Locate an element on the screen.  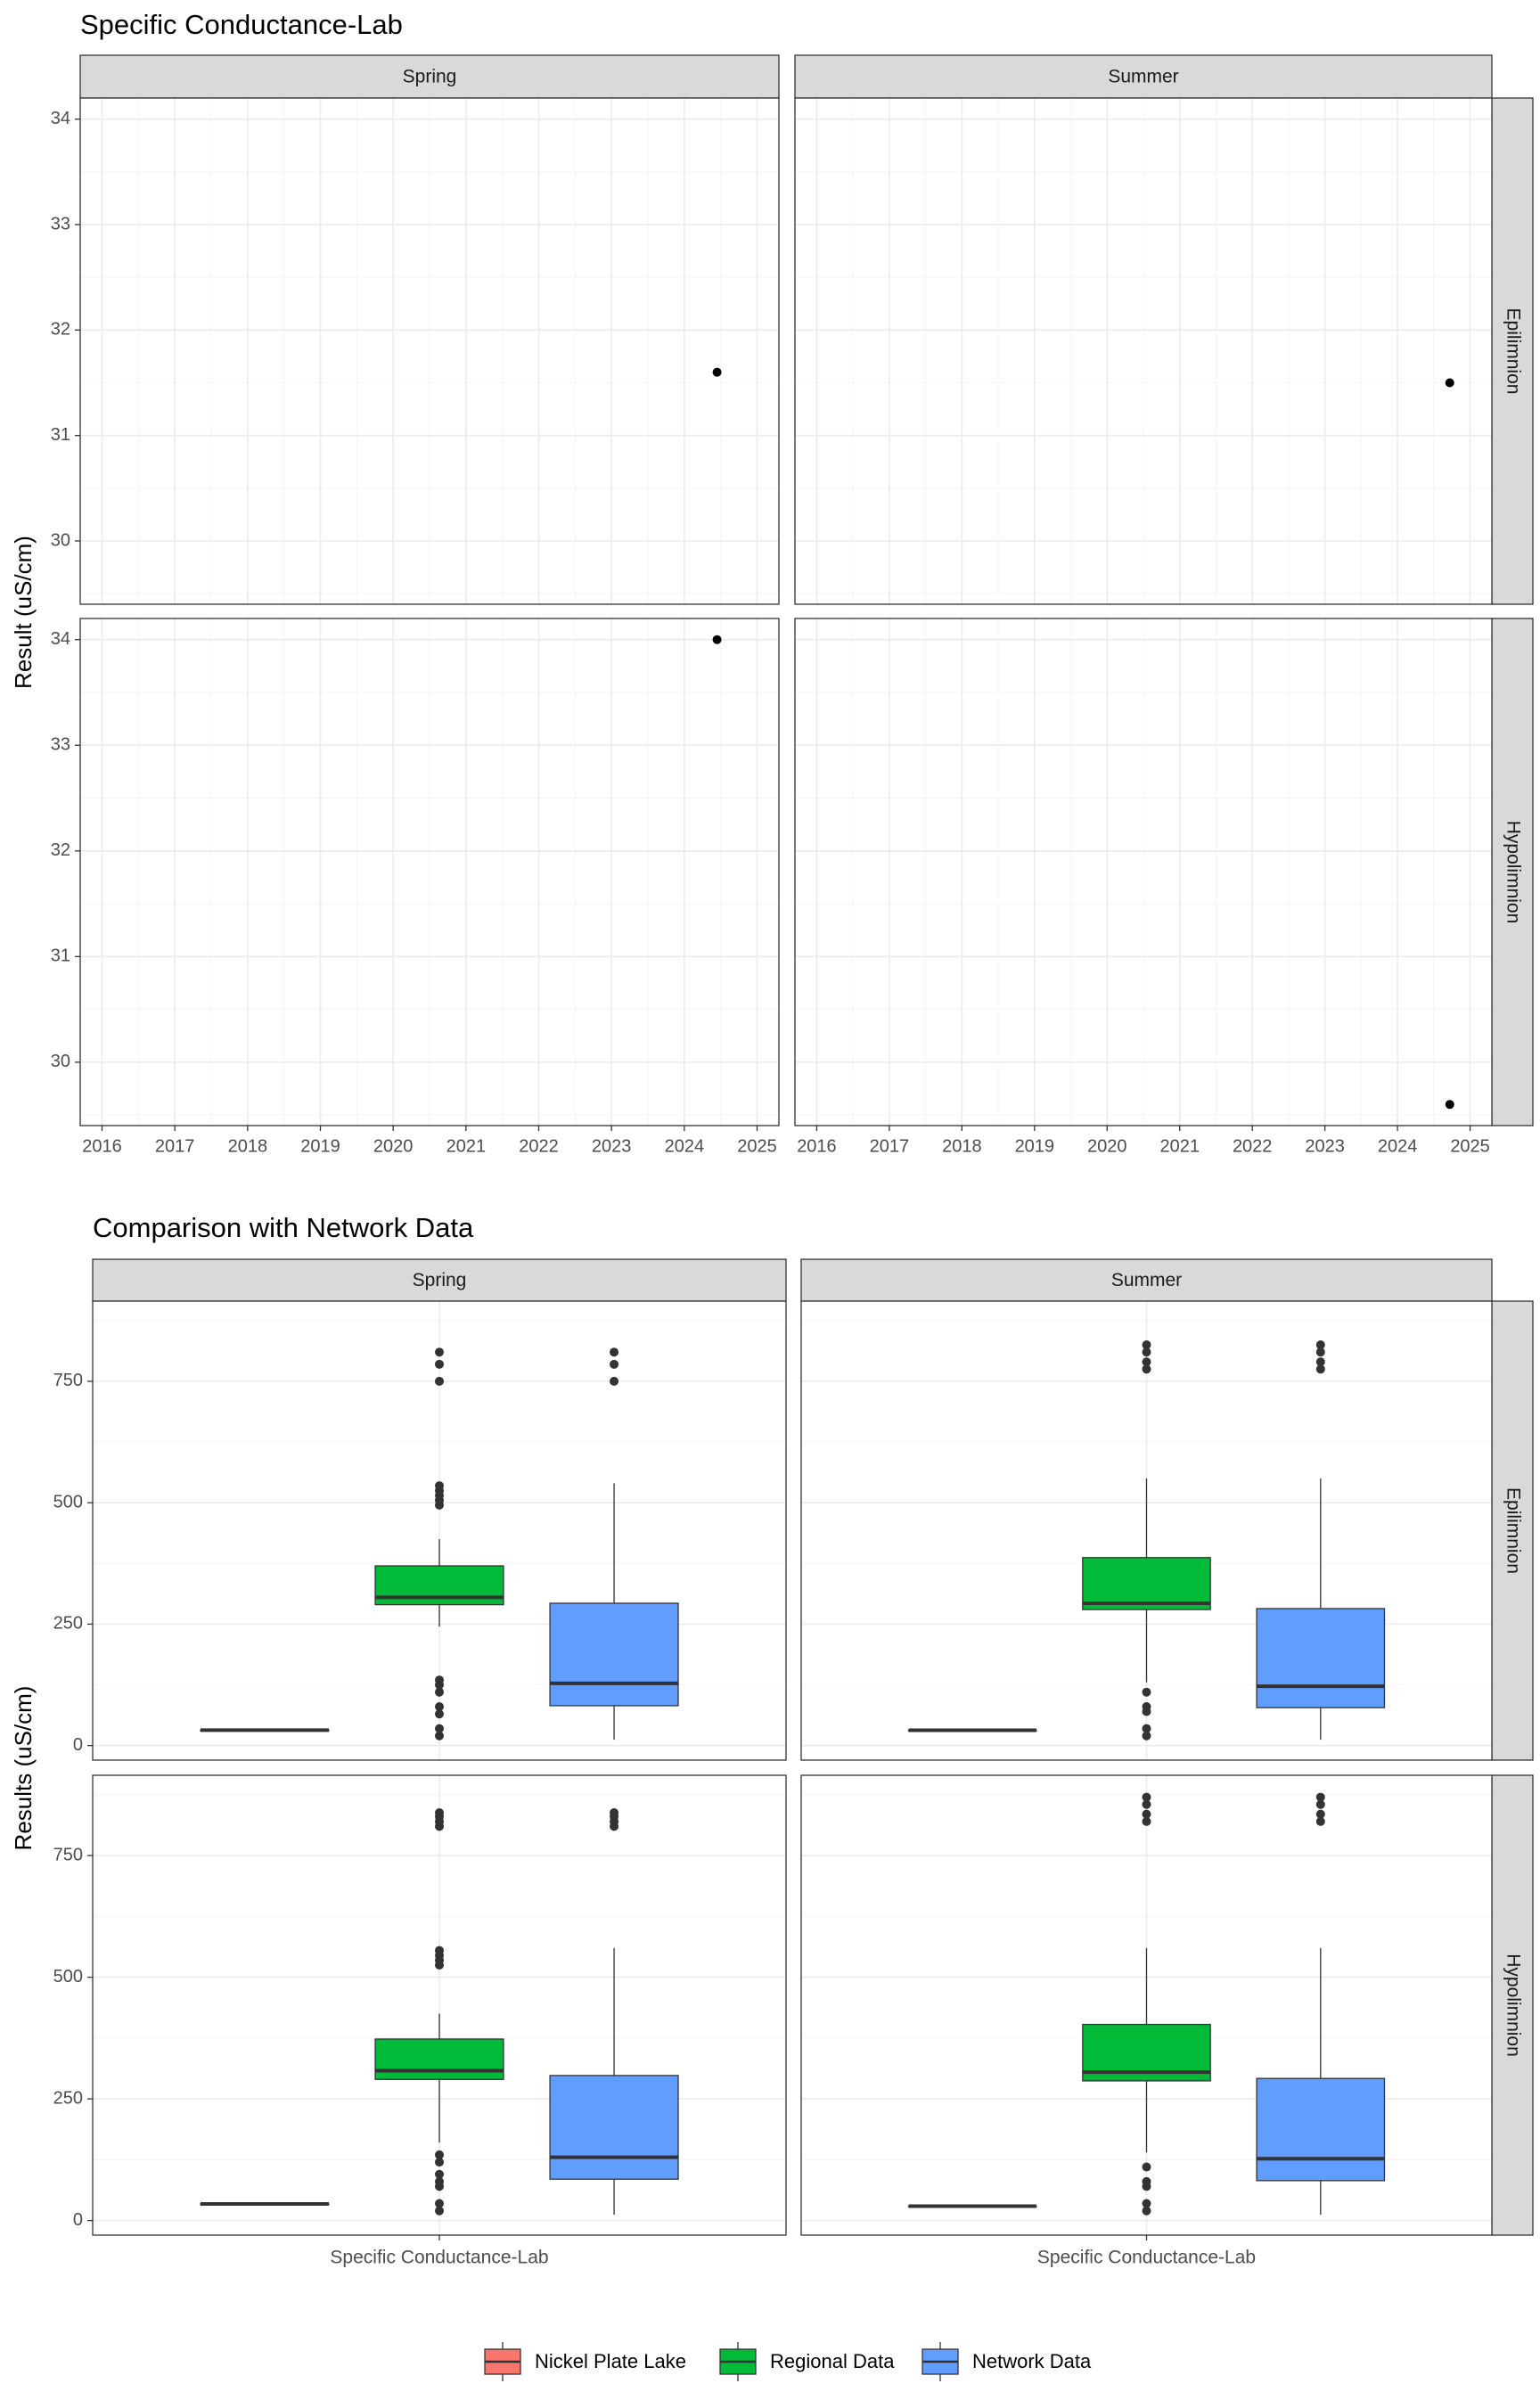
y-tick-label: 500 is located at coordinates (68, 1501).